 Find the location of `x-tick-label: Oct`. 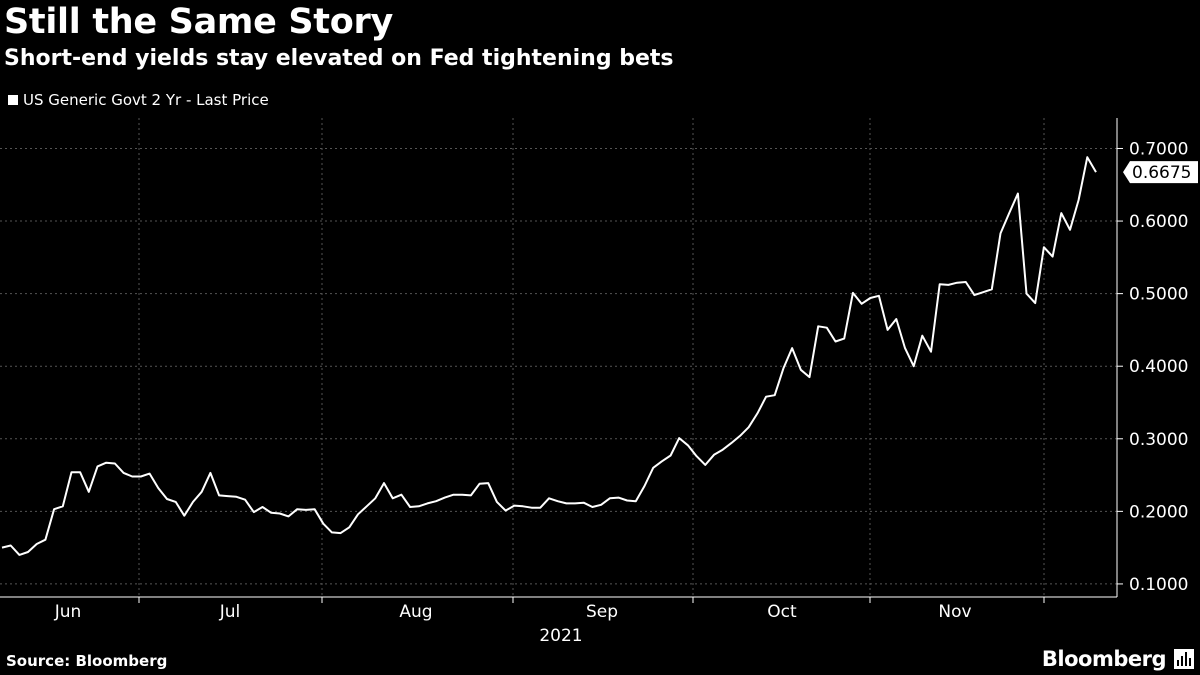

x-tick-label: Oct is located at coordinates (782, 612).